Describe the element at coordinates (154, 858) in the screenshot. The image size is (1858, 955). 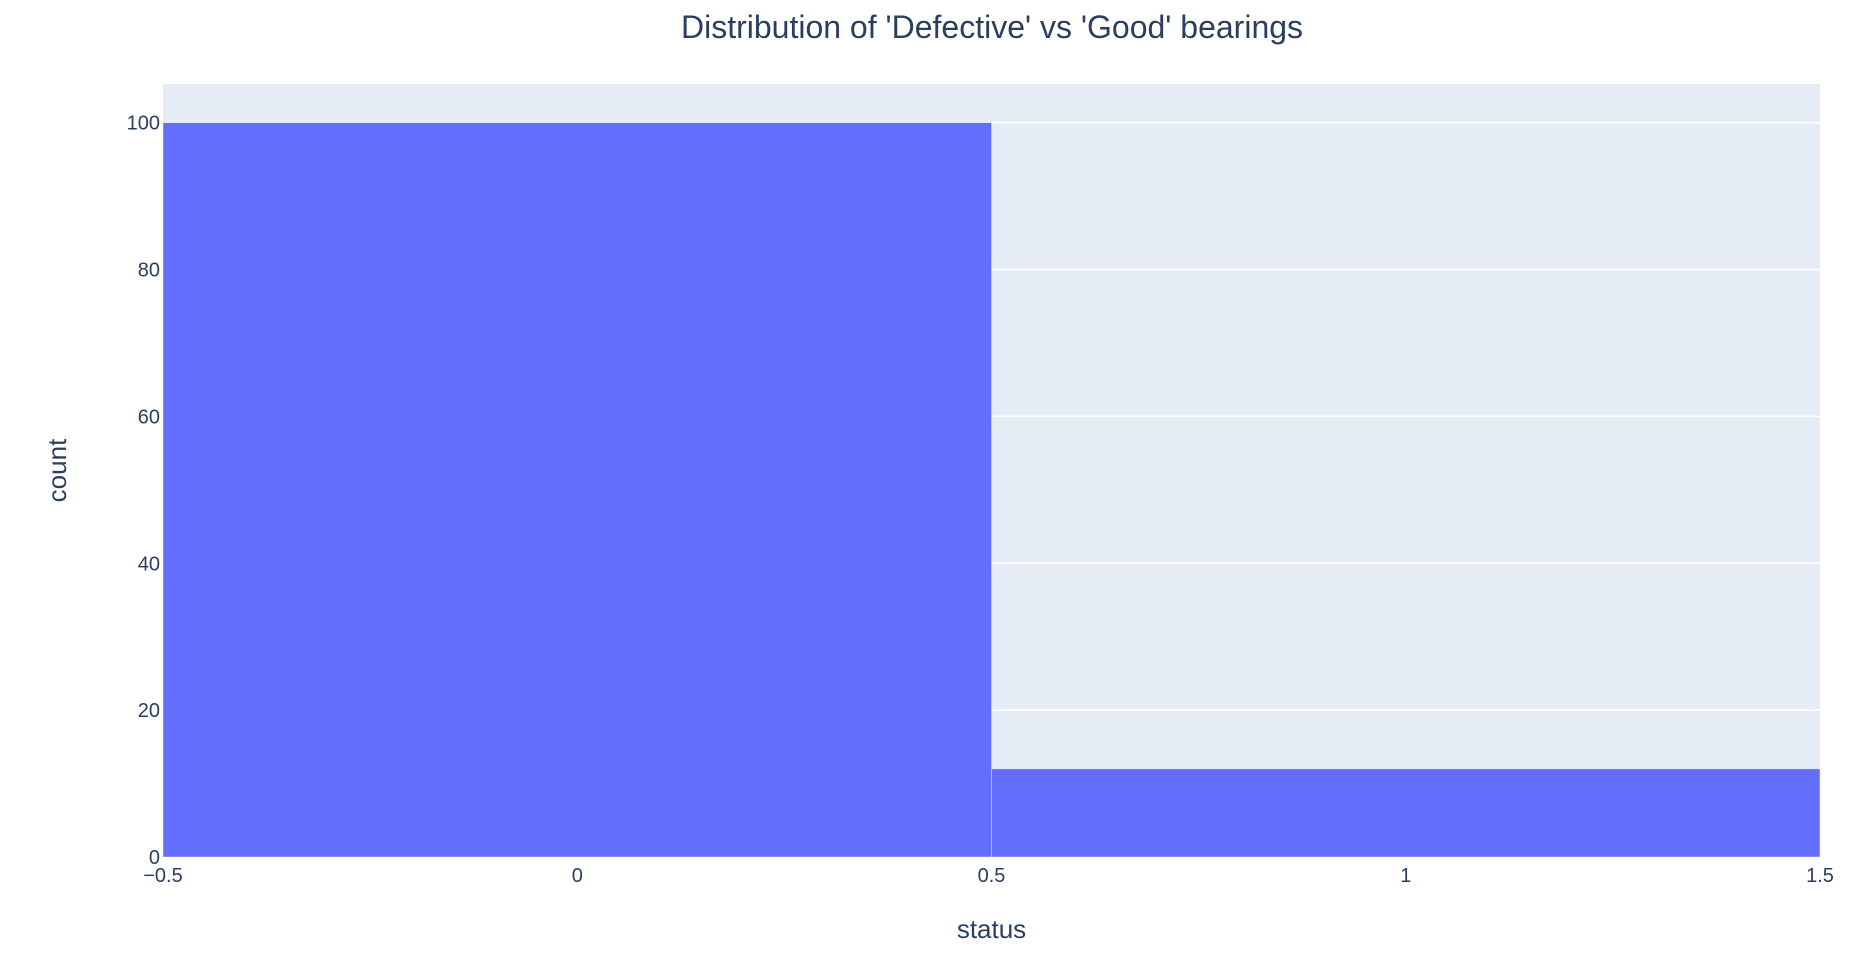
I see `y-tick-label: 0` at that location.